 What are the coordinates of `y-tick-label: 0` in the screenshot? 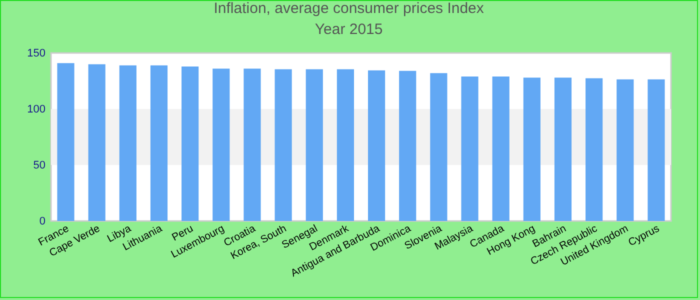 It's located at (42, 222).